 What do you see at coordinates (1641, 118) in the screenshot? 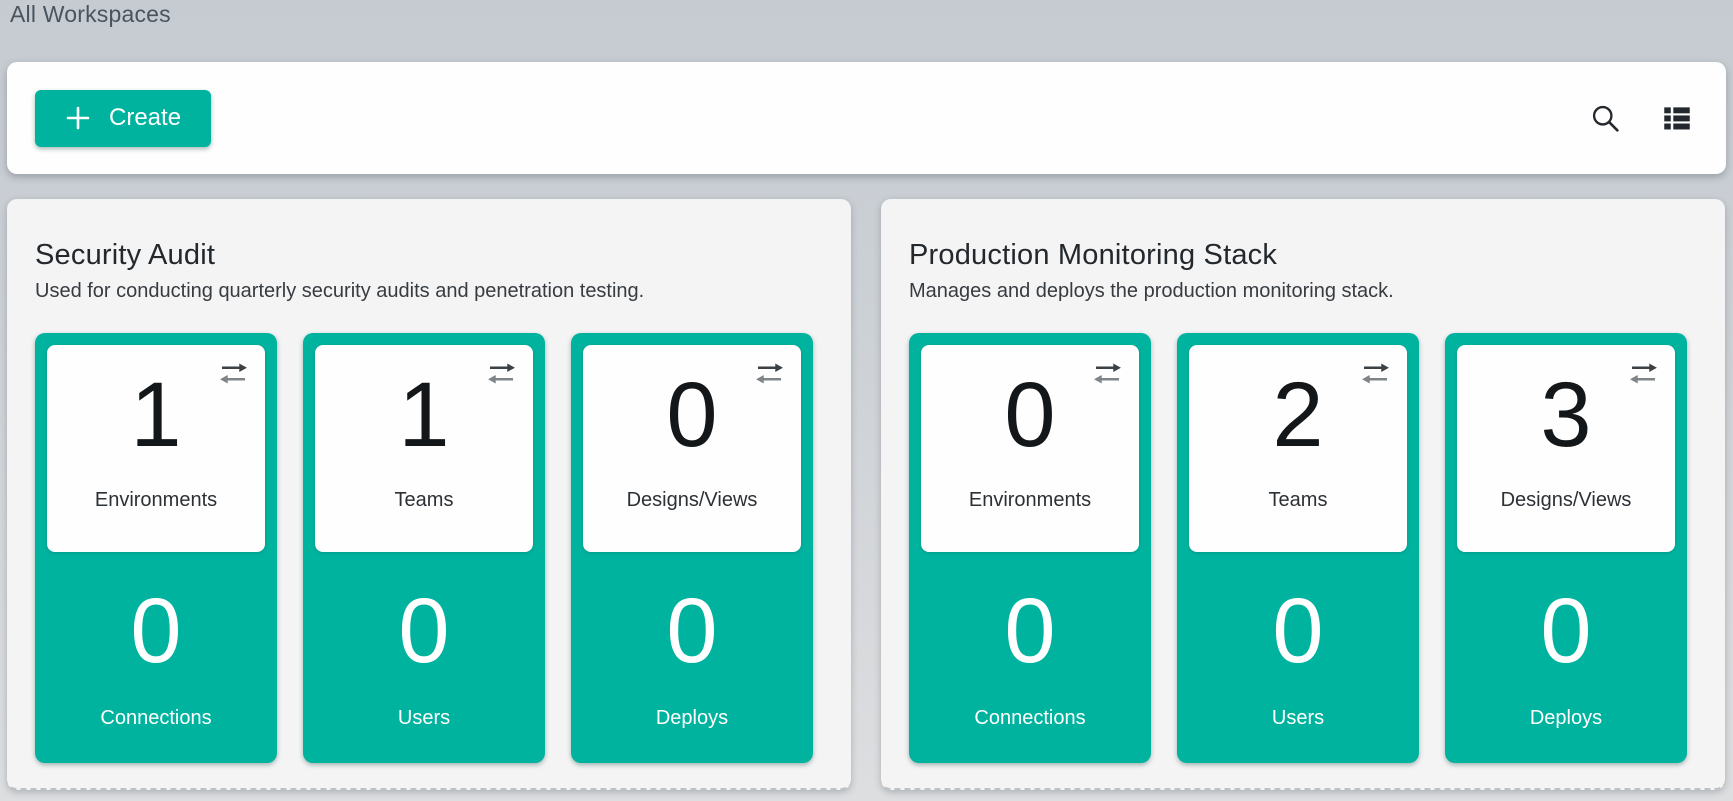
I see `toolbar-actions` at bounding box center [1641, 118].